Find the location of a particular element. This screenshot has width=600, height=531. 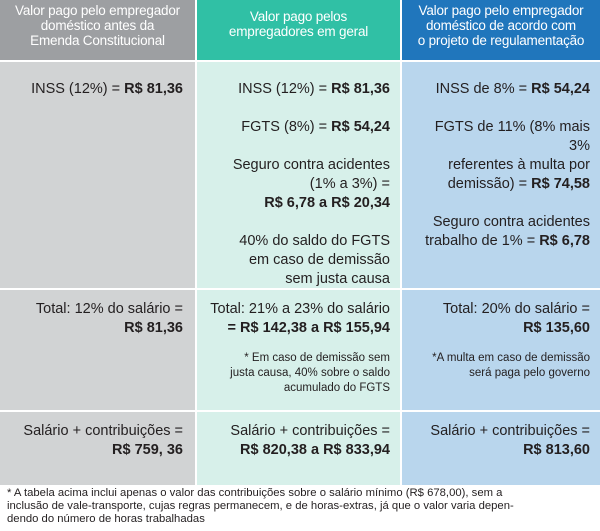

total-col2-value: = R$ 142,38 a R$ 155,94 is located at coordinates (308, 328).